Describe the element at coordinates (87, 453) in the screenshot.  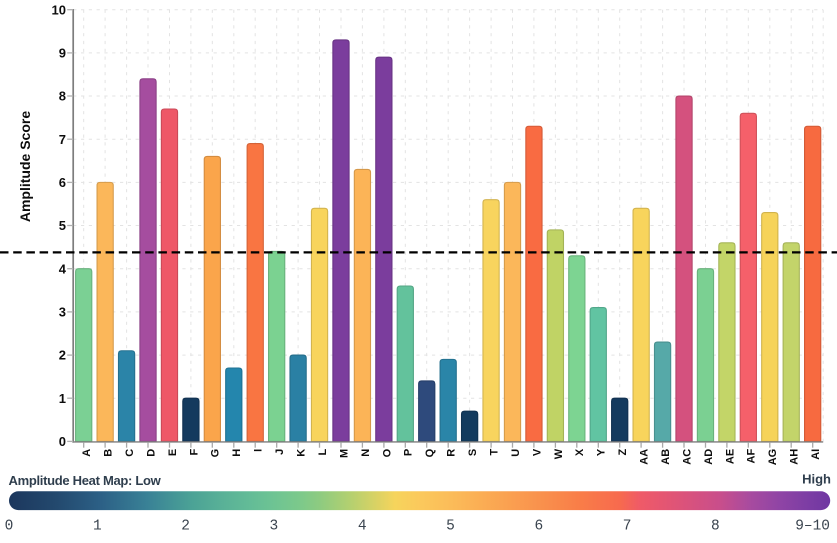
I see `svg-text: A` at that location.